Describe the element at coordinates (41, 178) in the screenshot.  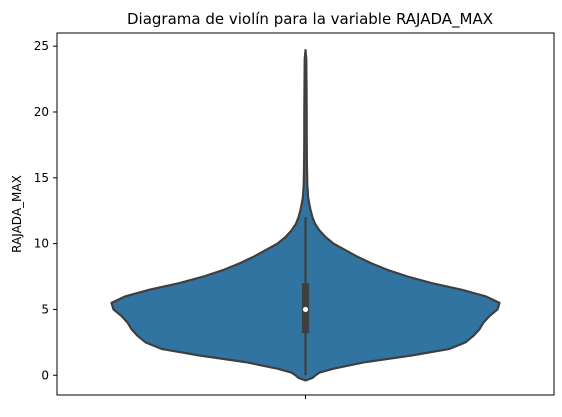
I see `y-tick-label: 15` at that location.